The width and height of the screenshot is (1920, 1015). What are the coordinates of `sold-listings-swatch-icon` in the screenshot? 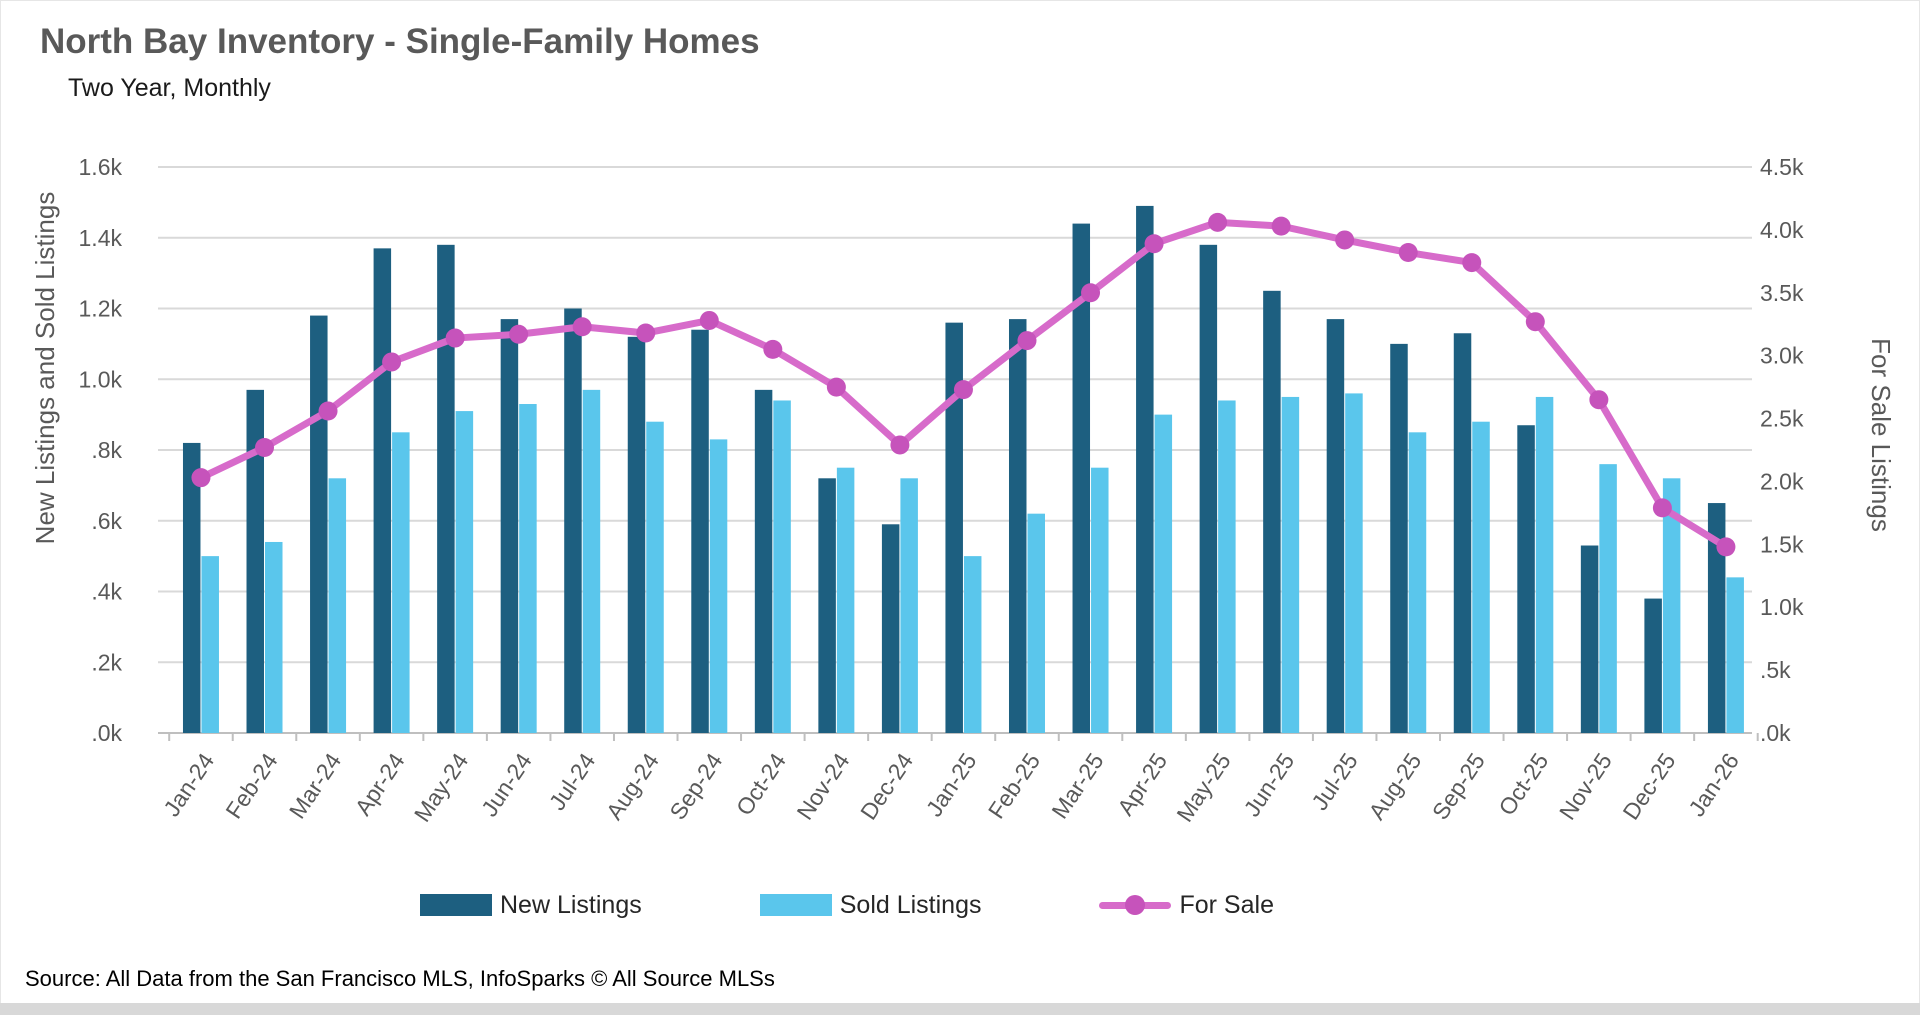 It's located at (795, 905).